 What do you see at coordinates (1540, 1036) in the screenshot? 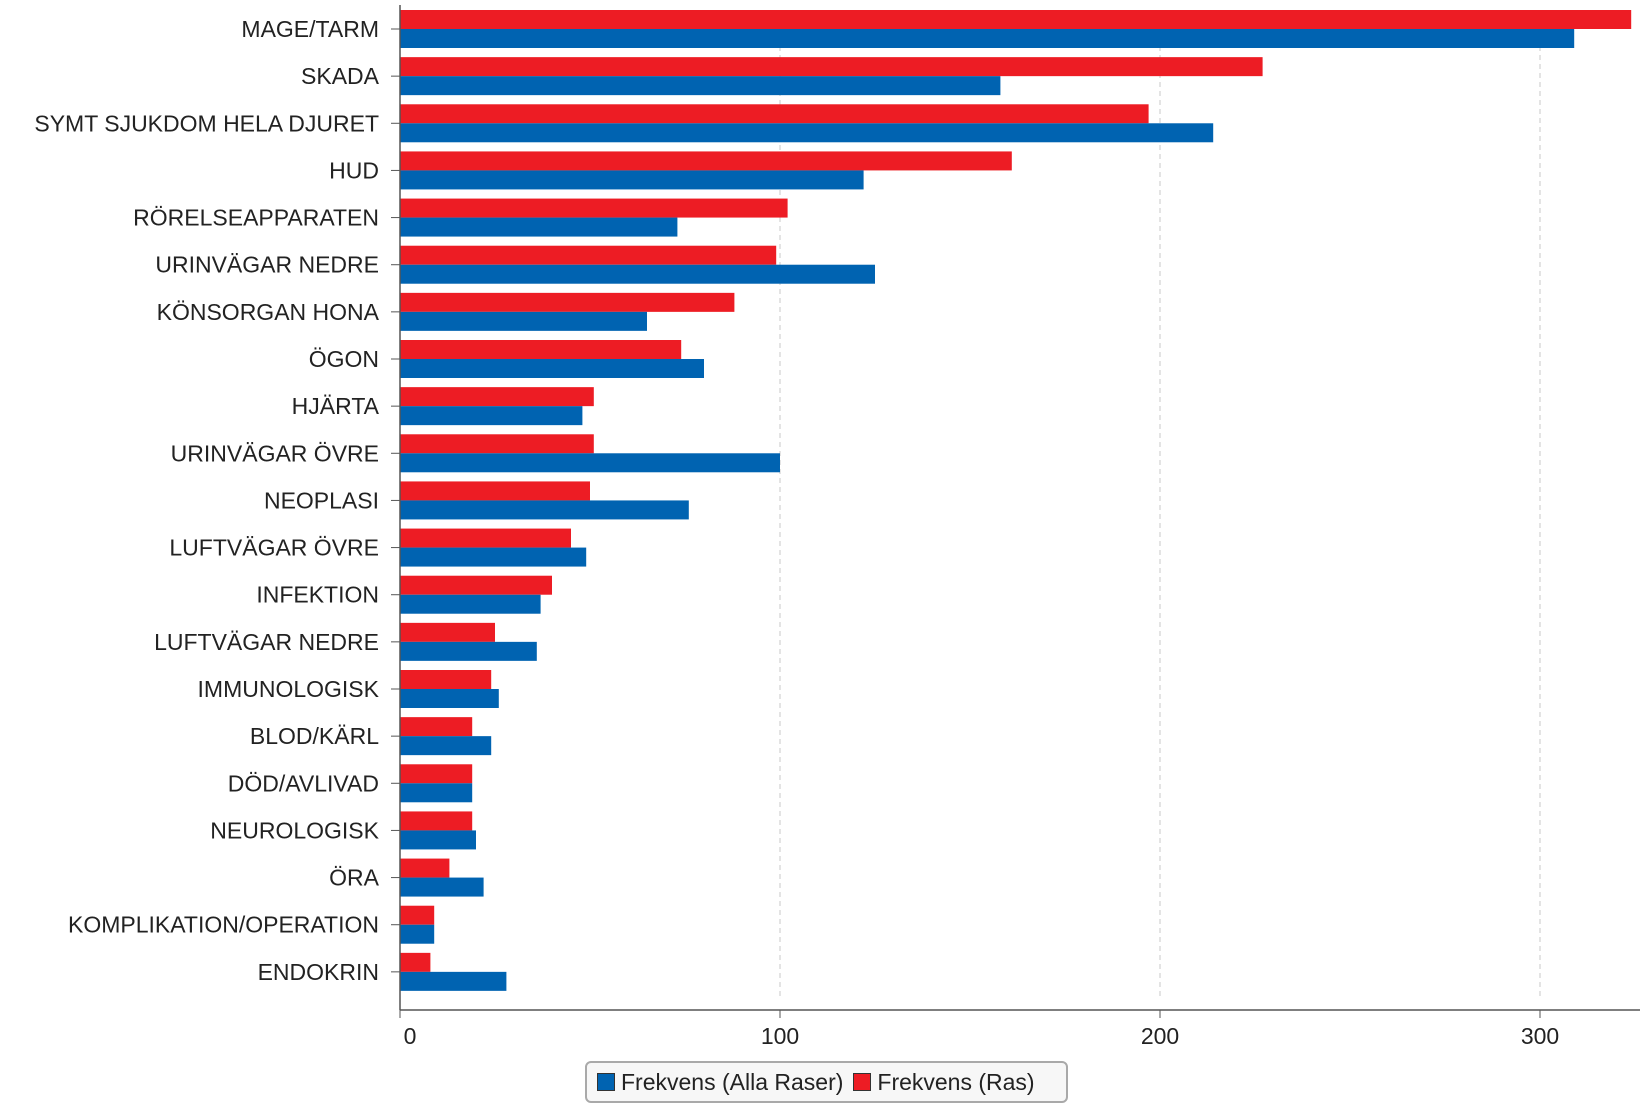
I see `x-tick-label: 300` at bounding box center [1540, 1036].